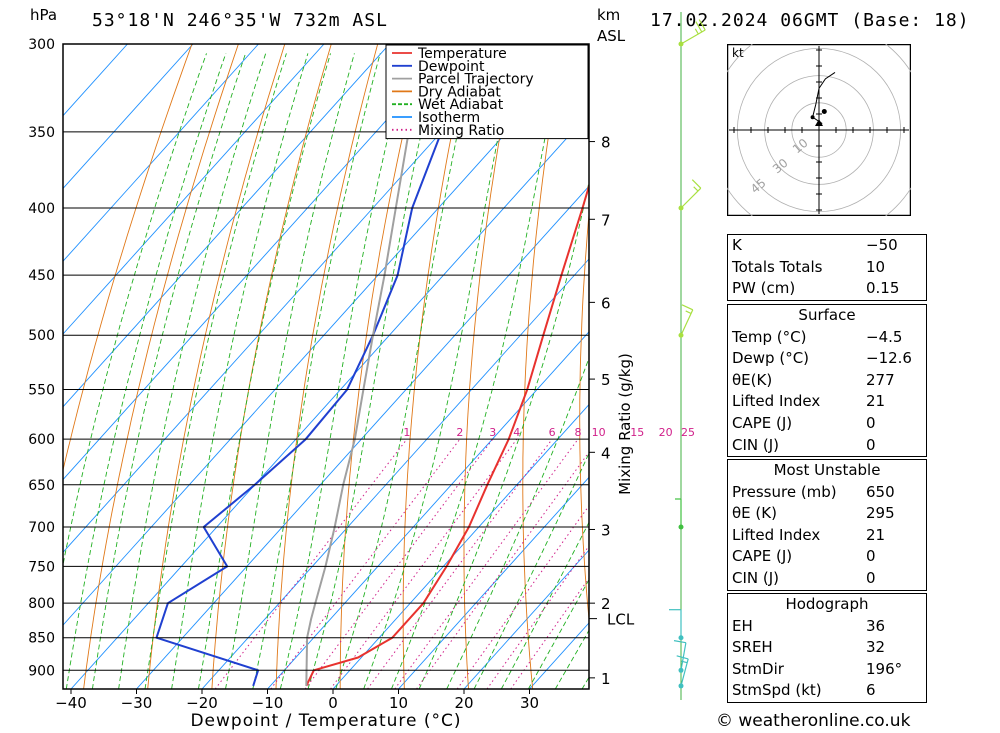 Image resolution: width=1000 pixels, height=733 pixels. What do you see at coordinates (552, 432) in the screenshot?
I see `mixing-ratio-label: 6` at bounding box center [552, 432].